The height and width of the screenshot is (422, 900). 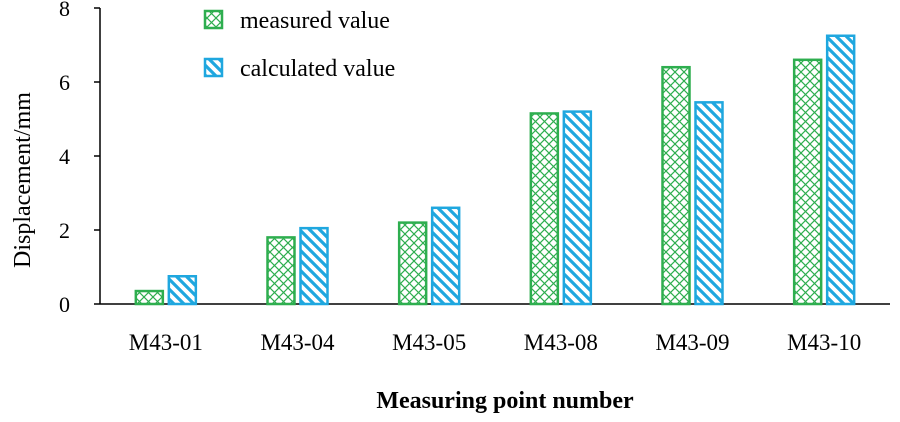 I want to click on y-tick-label: 4, so click(x=64, y=156).